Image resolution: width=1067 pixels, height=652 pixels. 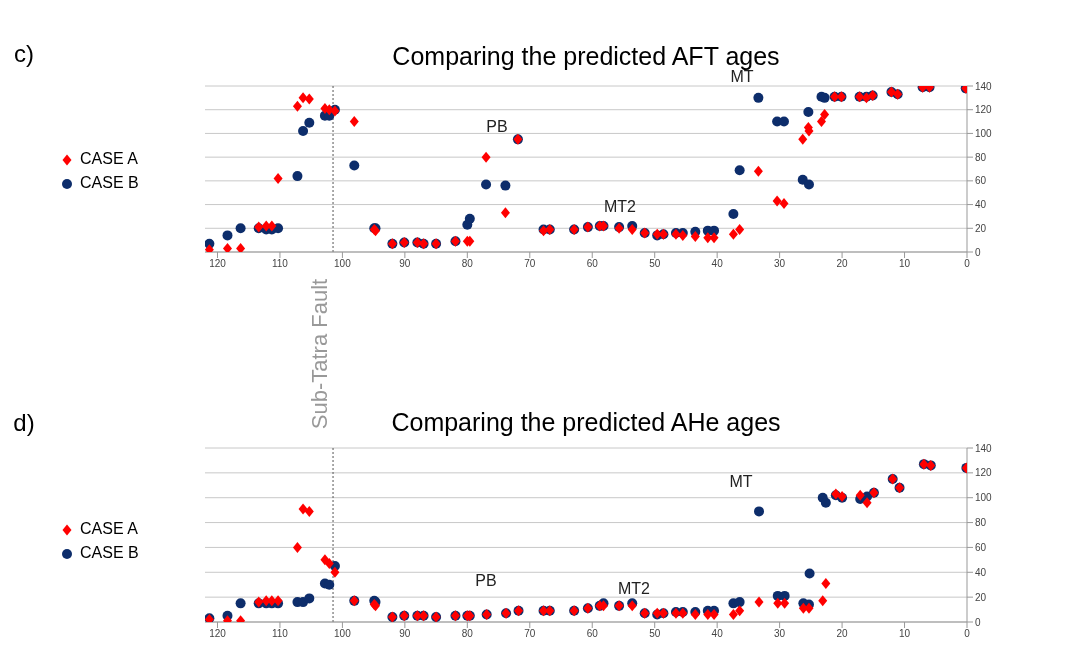 What do you see at coordinates (586, 422) in the screenshot?
I see `chart-title: Comparing the predicted AHe ages` at bounding box center [586, 422].